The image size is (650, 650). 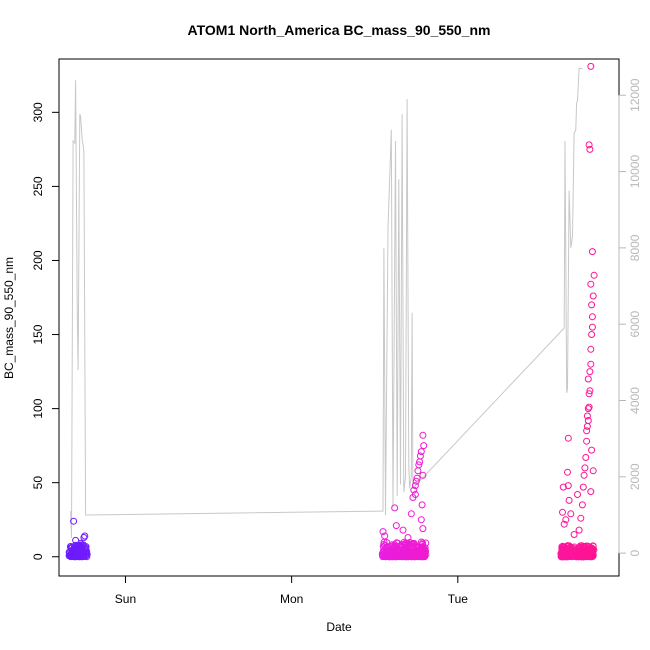 What do you see at coordinates (38, 112) in the screenshot?
I see `y-tick-label: 300` at bounding box center [38, 112].